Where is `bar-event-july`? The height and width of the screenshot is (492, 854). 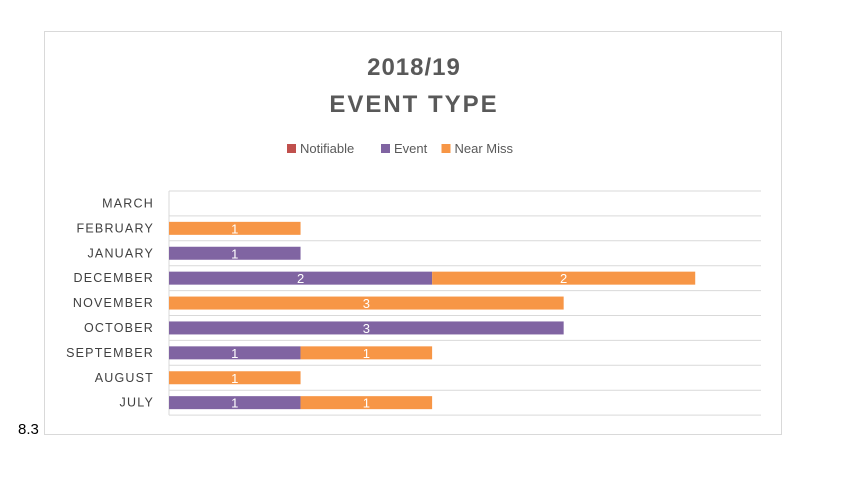
bar-event-july is located at coordinates (235, 403).